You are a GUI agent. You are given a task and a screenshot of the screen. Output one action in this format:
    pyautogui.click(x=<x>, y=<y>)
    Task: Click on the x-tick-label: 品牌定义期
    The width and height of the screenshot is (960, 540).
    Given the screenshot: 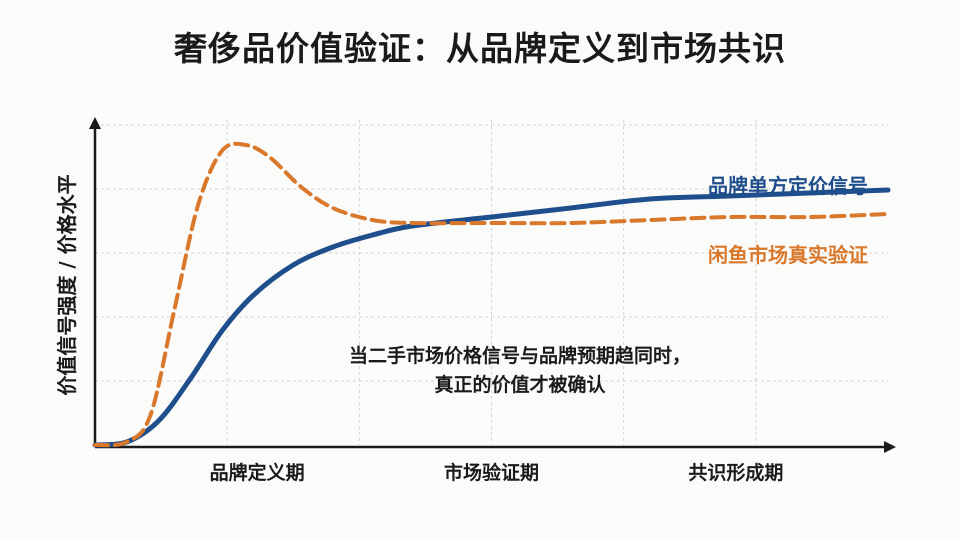 What is the action you would take?
    pyautogui.click(x=257, y=472)
    